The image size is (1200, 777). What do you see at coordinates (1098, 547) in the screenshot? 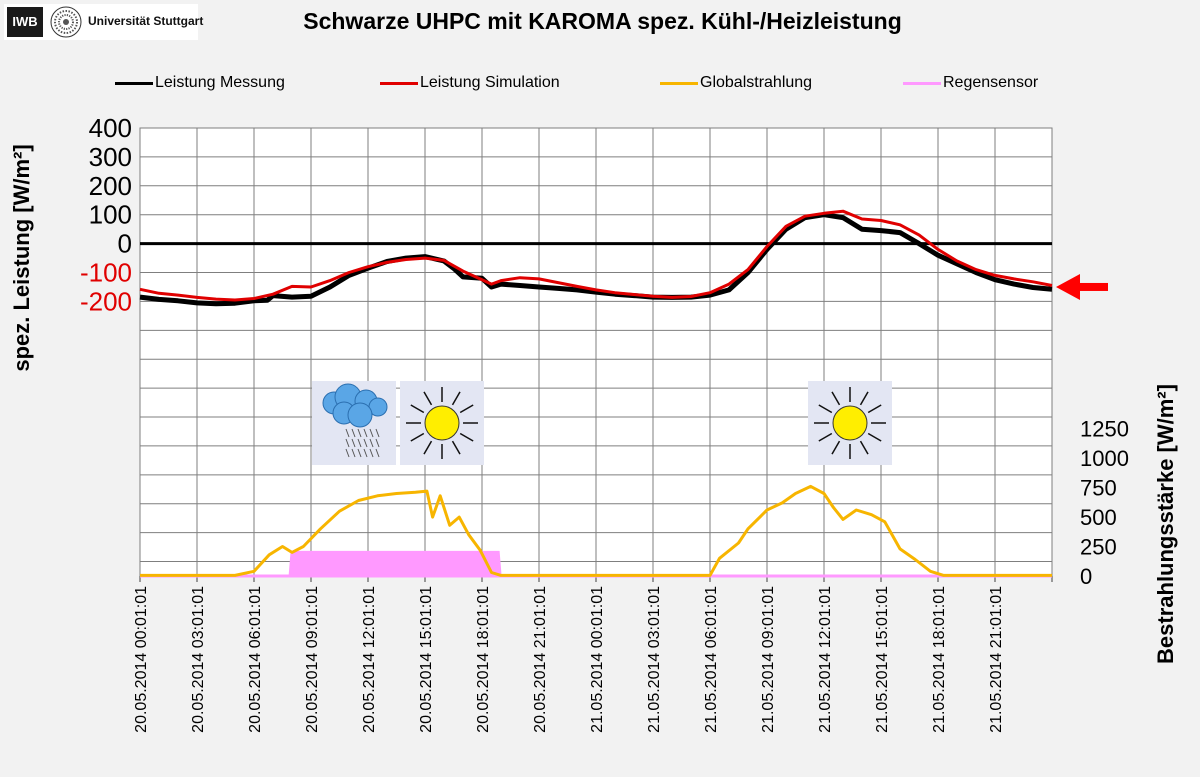
I see `y-tick-label-right: 250` at bounding box center [1098, 547].